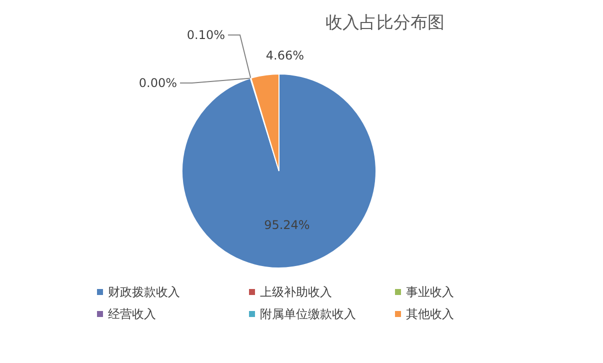 The image size is (603, 363). I want to click on legend-label: 其他收入, so click(430, 314).